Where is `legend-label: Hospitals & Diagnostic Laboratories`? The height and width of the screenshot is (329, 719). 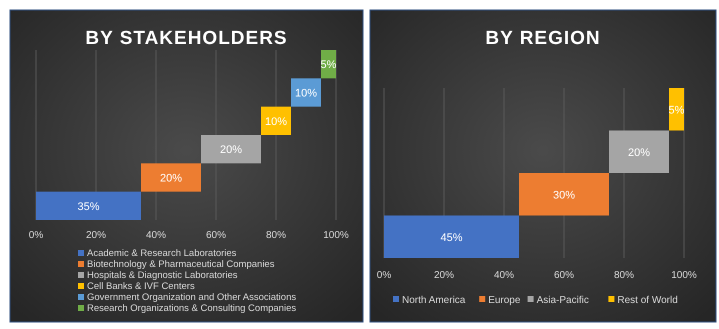
legend-label: Hospitals & Diagnostic Laboratories is located at coordinates (162, 275).